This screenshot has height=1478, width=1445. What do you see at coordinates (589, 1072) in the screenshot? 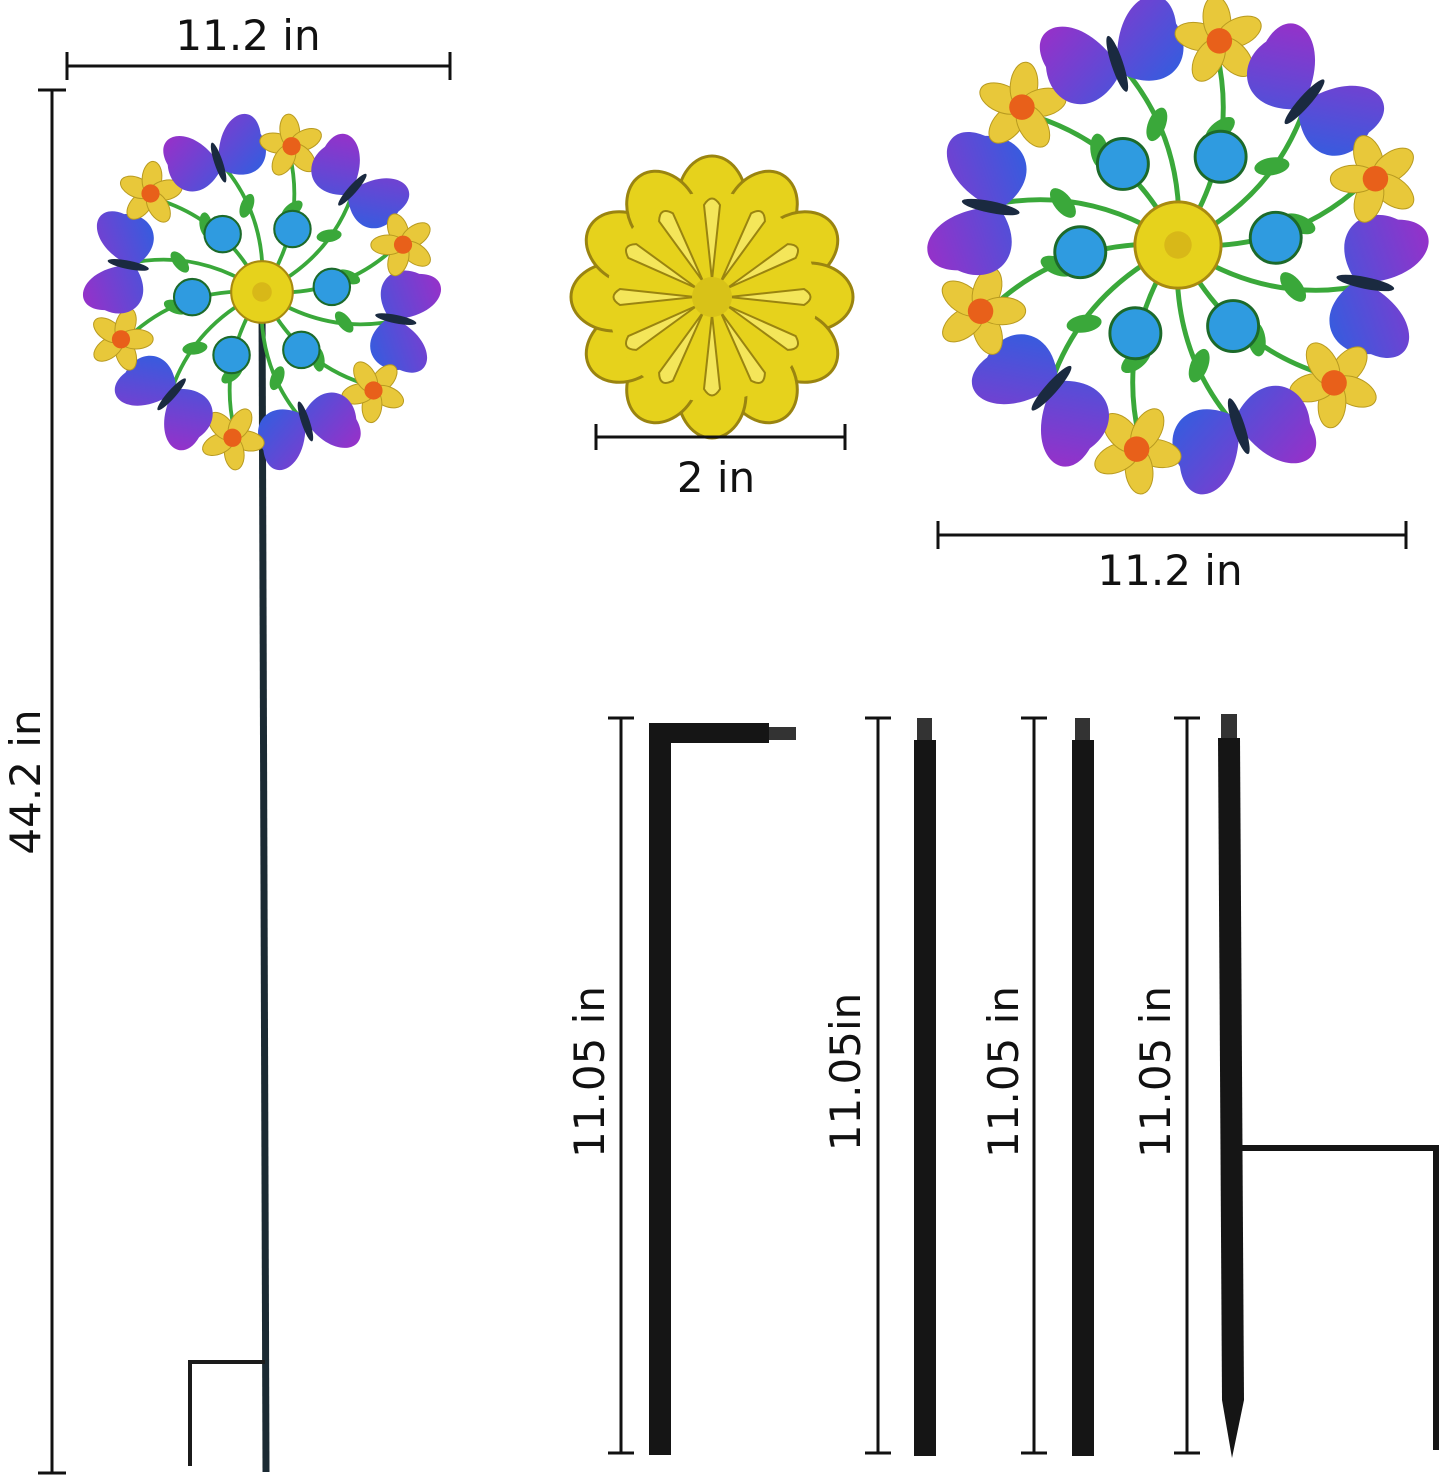
I see `rod-1-label: 11.05 in` at bounding box center [589, 1072].